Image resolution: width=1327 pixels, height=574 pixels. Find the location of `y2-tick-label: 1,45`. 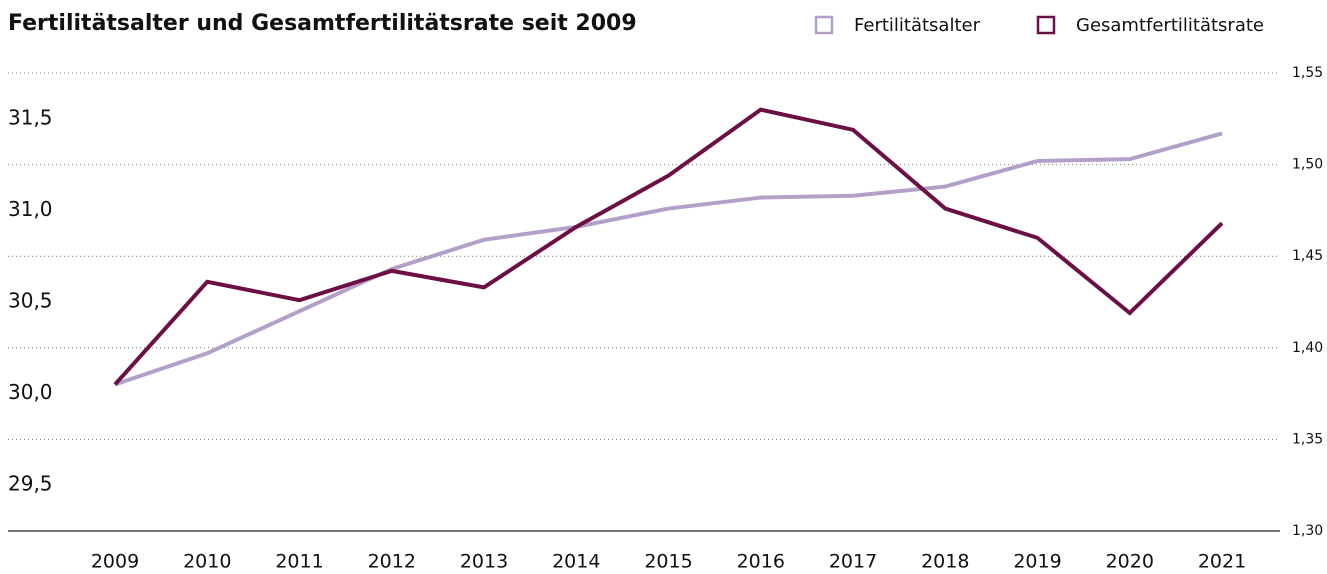

y2-tick-label: 1,45 is located at coordinates (1307, 256).